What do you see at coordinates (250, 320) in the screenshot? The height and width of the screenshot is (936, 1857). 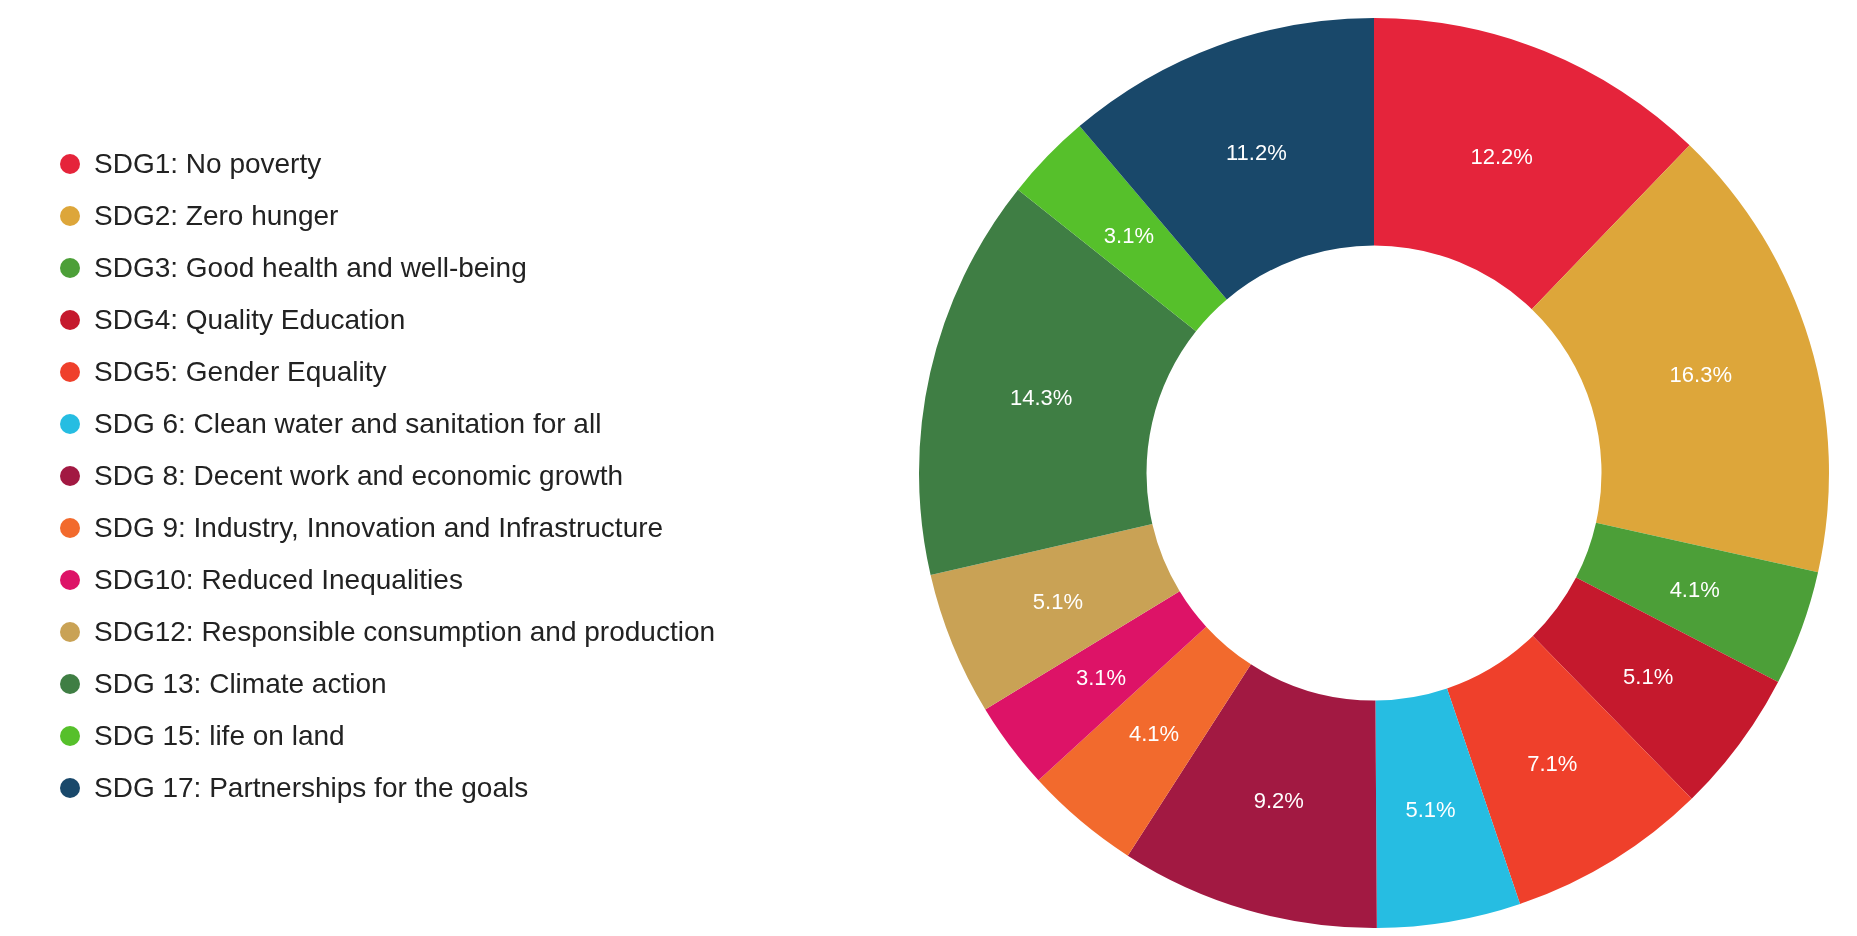 I see `legend-label: SDG4: Quality Education` at bounding box center [250, 320].